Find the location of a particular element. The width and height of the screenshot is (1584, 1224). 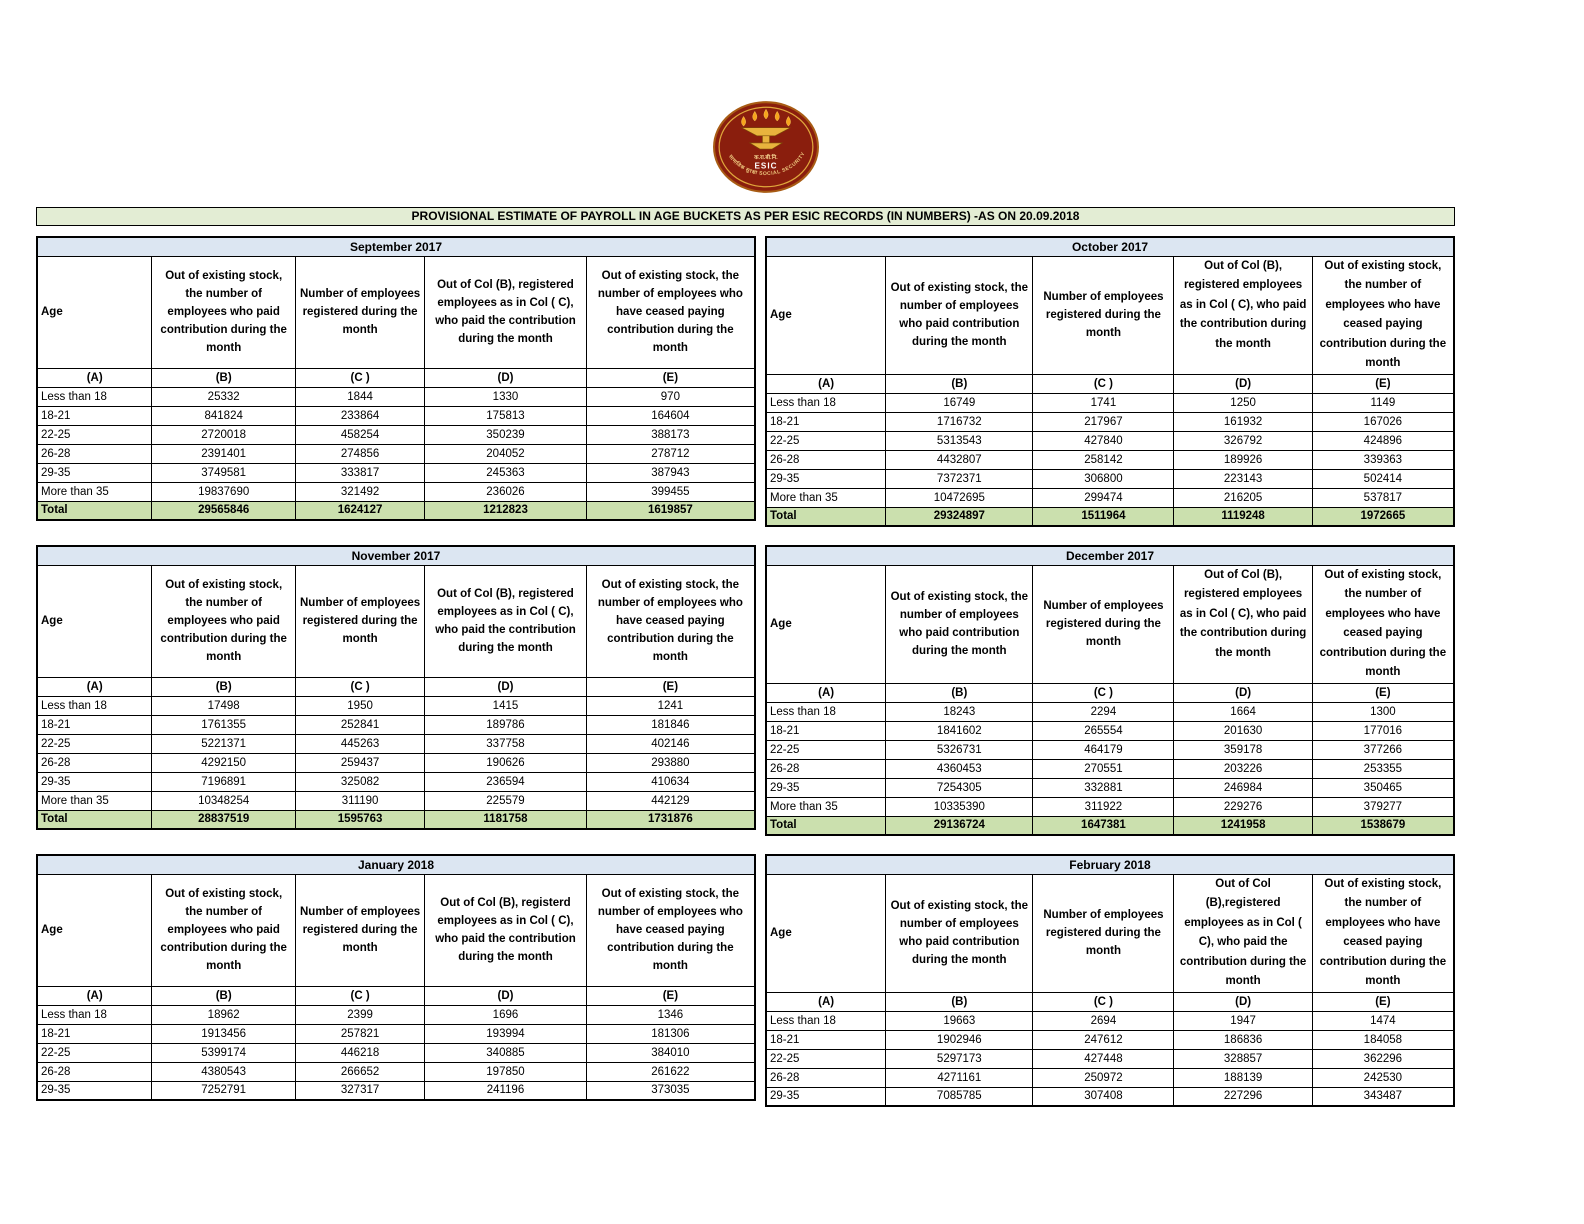

value-cell: 445263 is located at coordinates (360, 743).